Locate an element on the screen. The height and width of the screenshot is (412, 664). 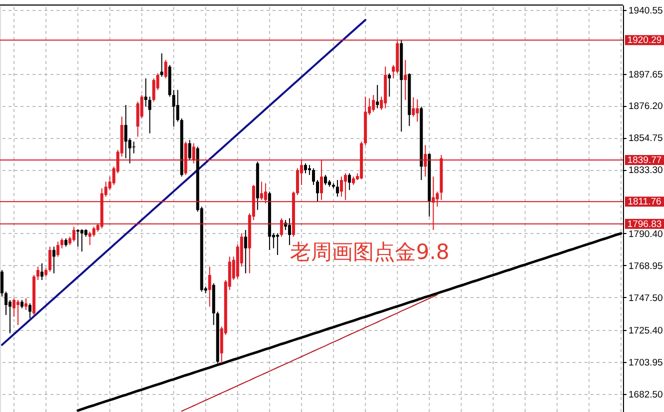
y-tick-label: 1854.75 is located at coordinates (645, 138).